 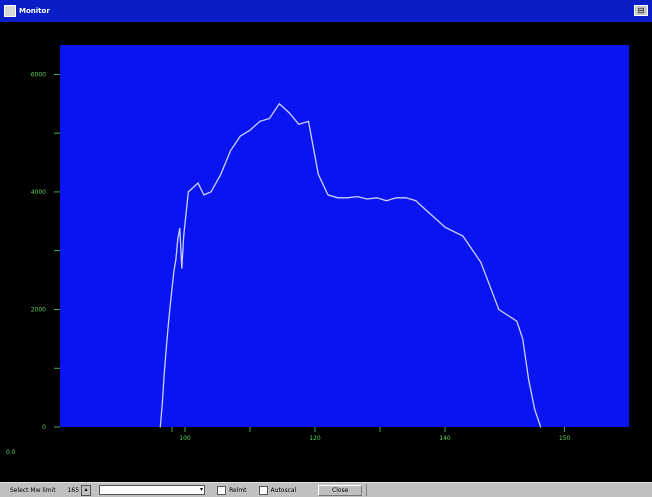 What do you see at coordinates (10, 11) in the screenshot?
I see `app-icon` at bounding box center [10, 11].